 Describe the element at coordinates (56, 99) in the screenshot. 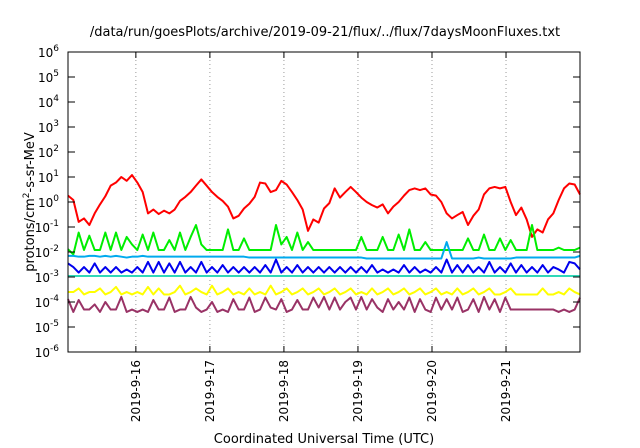

I see `y-tick-label-exp: 4` at that location.